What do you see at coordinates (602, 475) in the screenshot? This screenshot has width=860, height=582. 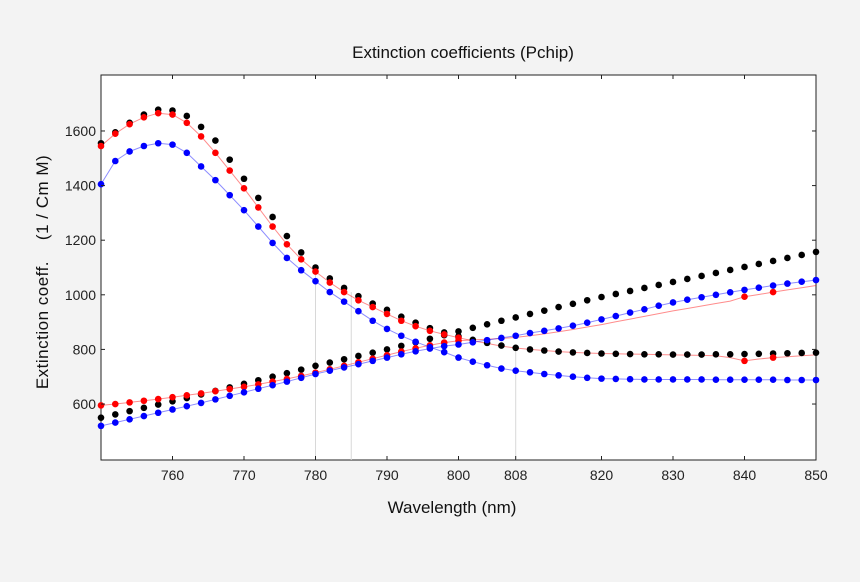 I see `x-tick-label: 820` at bounding box center [602, 475].